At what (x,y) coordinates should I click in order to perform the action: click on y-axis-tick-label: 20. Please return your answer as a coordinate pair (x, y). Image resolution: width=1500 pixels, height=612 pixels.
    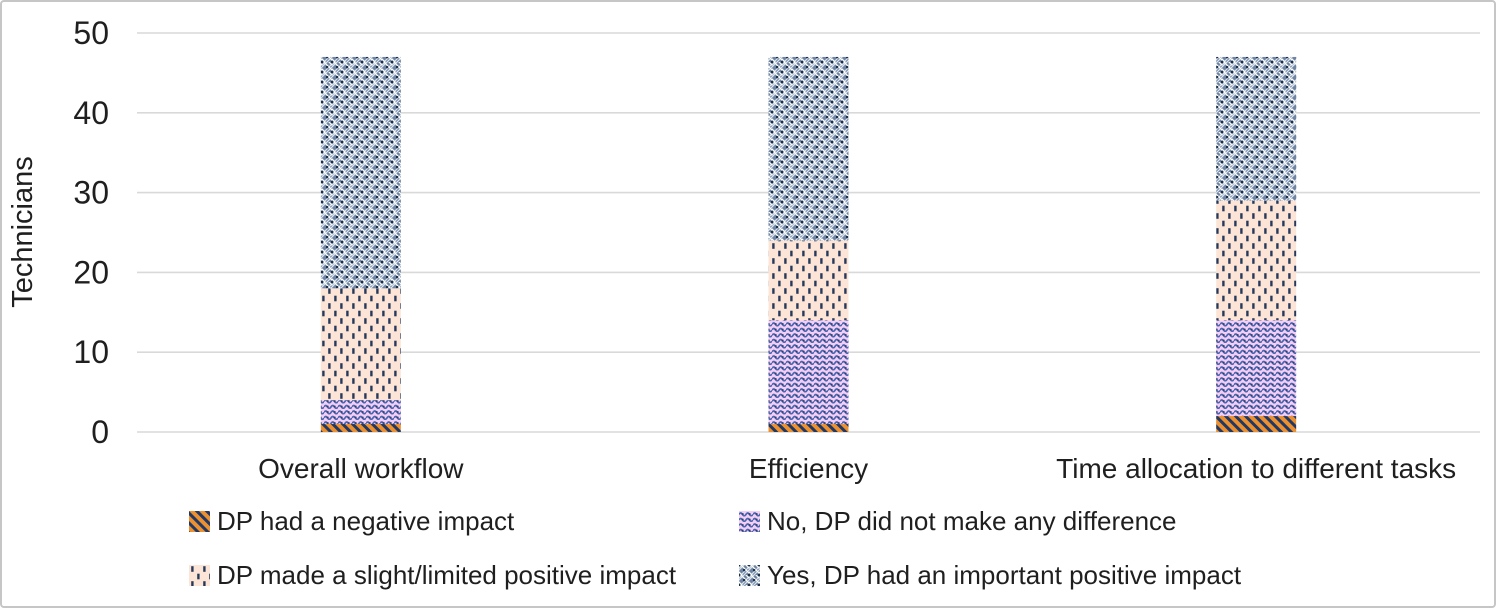
    Looking at the image, I should click on (91, 272).